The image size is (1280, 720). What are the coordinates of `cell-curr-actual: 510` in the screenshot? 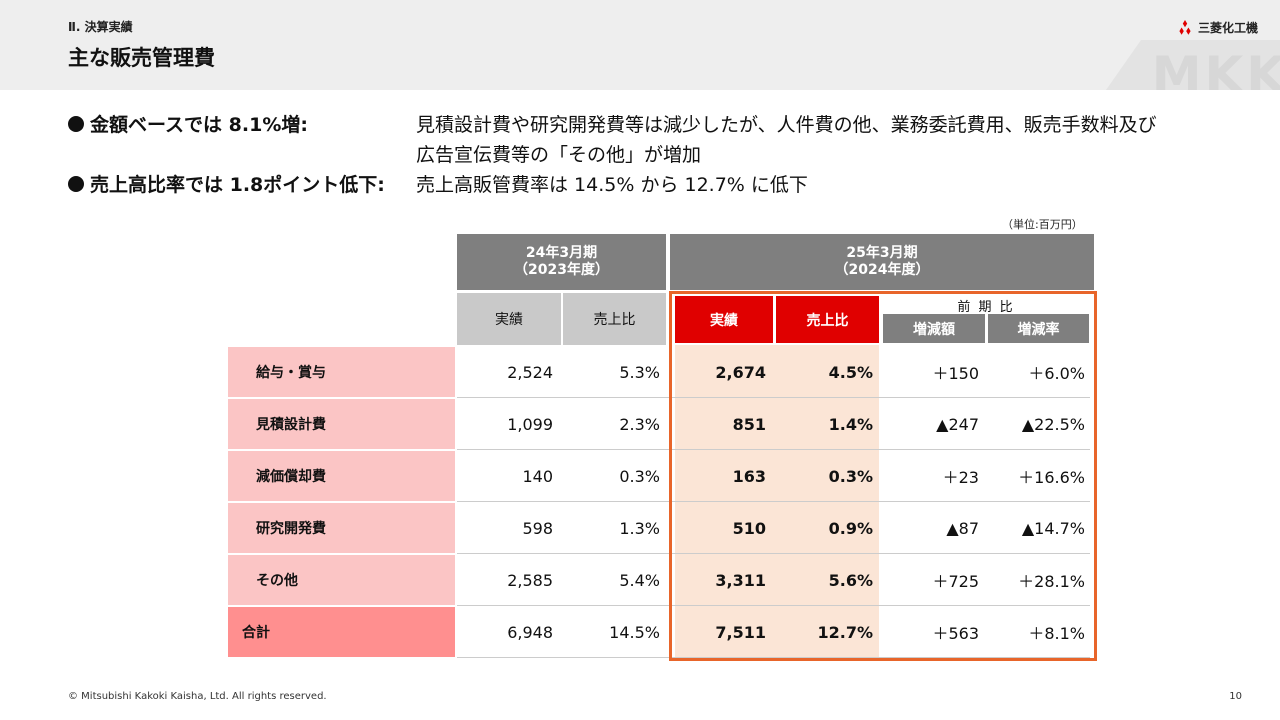 It's located at (749, 528).